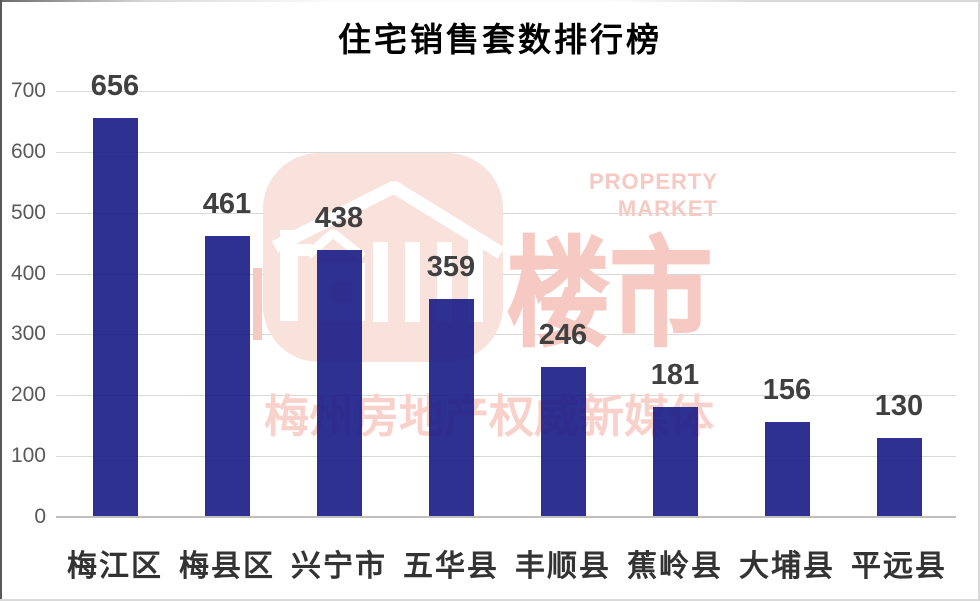 The height and width of the screenshot is (601, 980). I want to click on x-axis-category-label: 蕉岭县, so click(675, 566).